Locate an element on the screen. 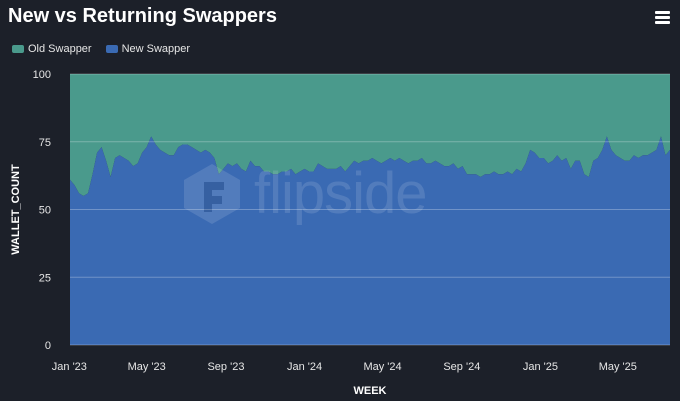 This screenshot has width=680, height=401. y-tick-label-0: 0 is located at coordinates (48, 346).